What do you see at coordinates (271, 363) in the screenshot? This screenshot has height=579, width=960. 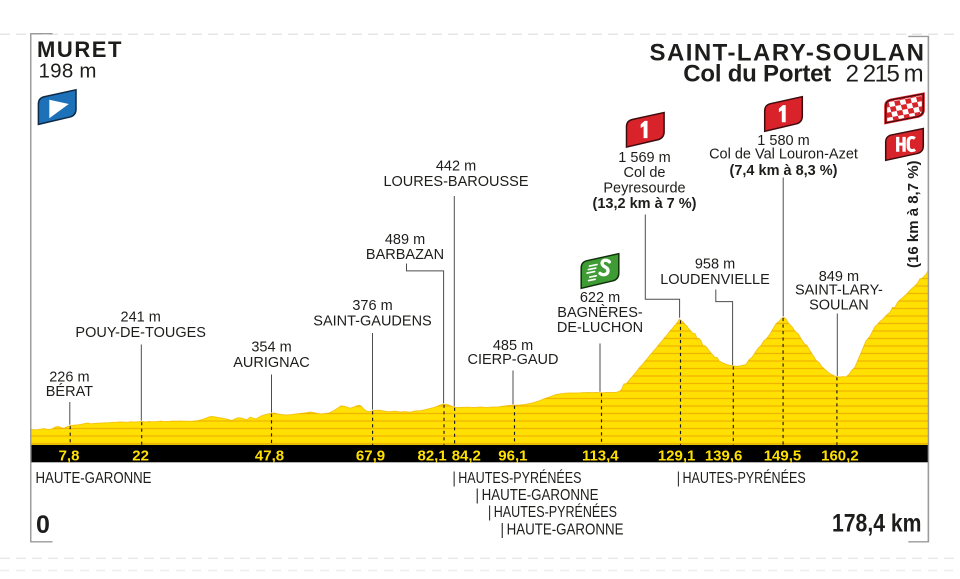 I see `svg-text: AURIGNAC` at bounding box center [271, 363].